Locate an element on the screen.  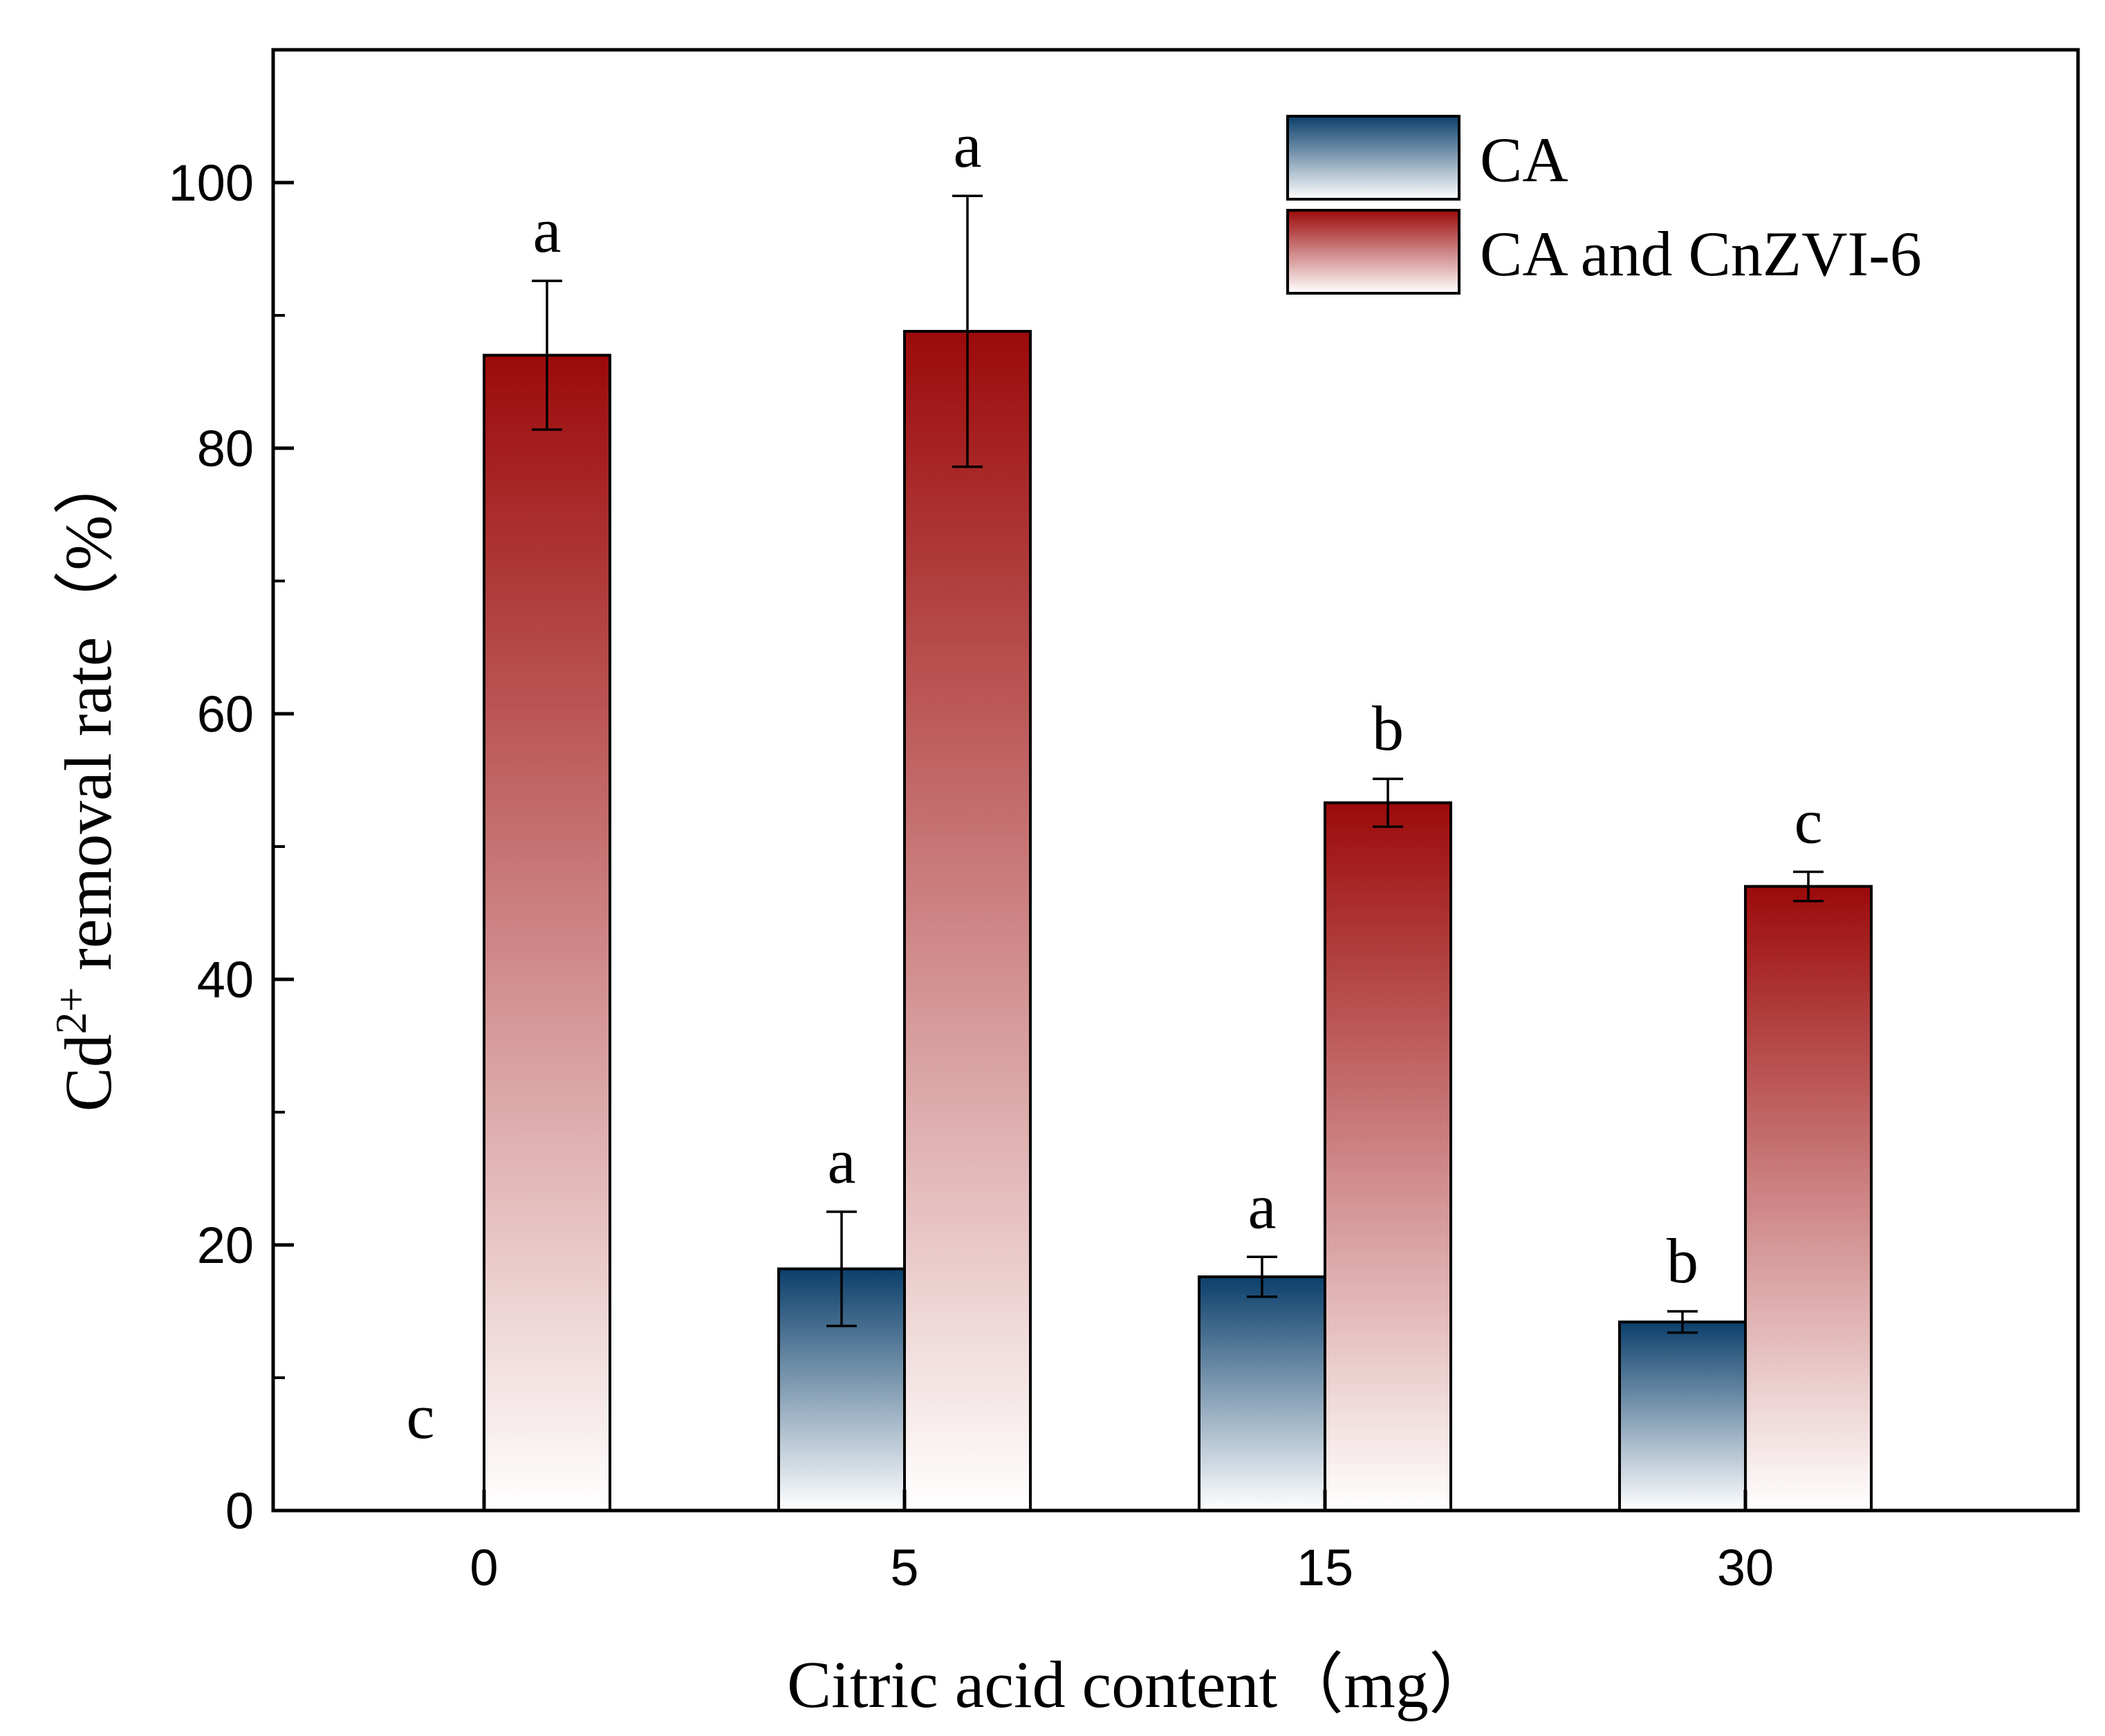
x-tick-label-30: 30 is located at coordinates (1745, 1568).